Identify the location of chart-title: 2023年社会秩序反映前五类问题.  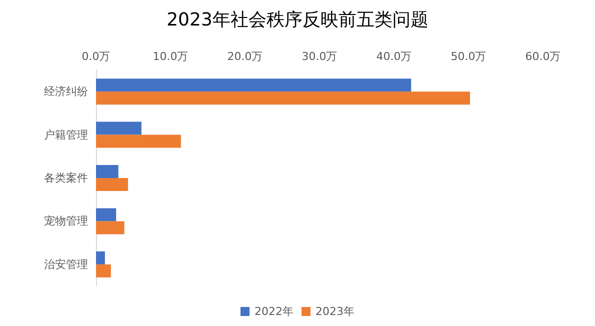
(297, 20).